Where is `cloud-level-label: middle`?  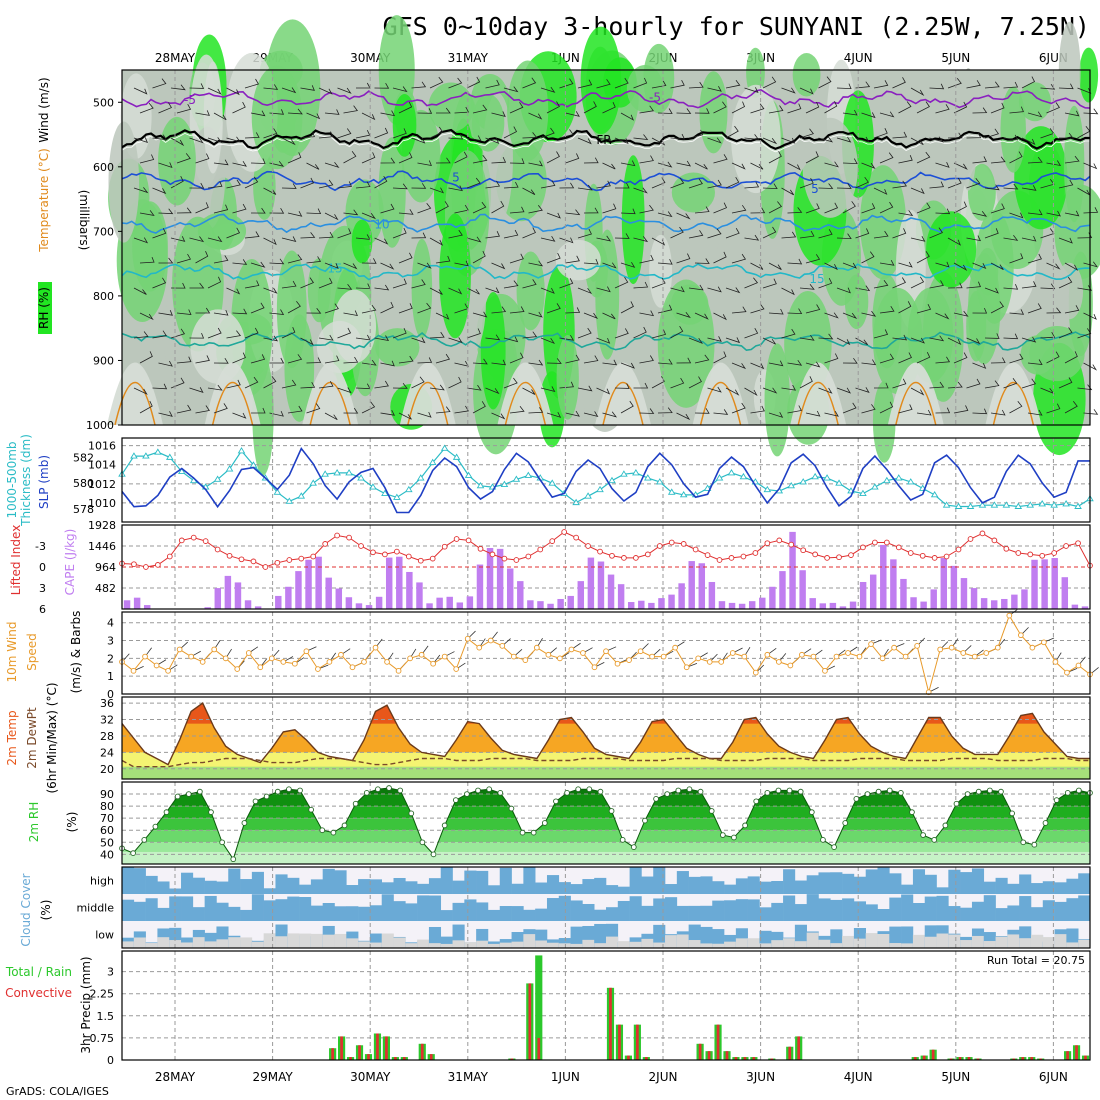 cloud-level-label: middle is located at coordinates (95, 908).